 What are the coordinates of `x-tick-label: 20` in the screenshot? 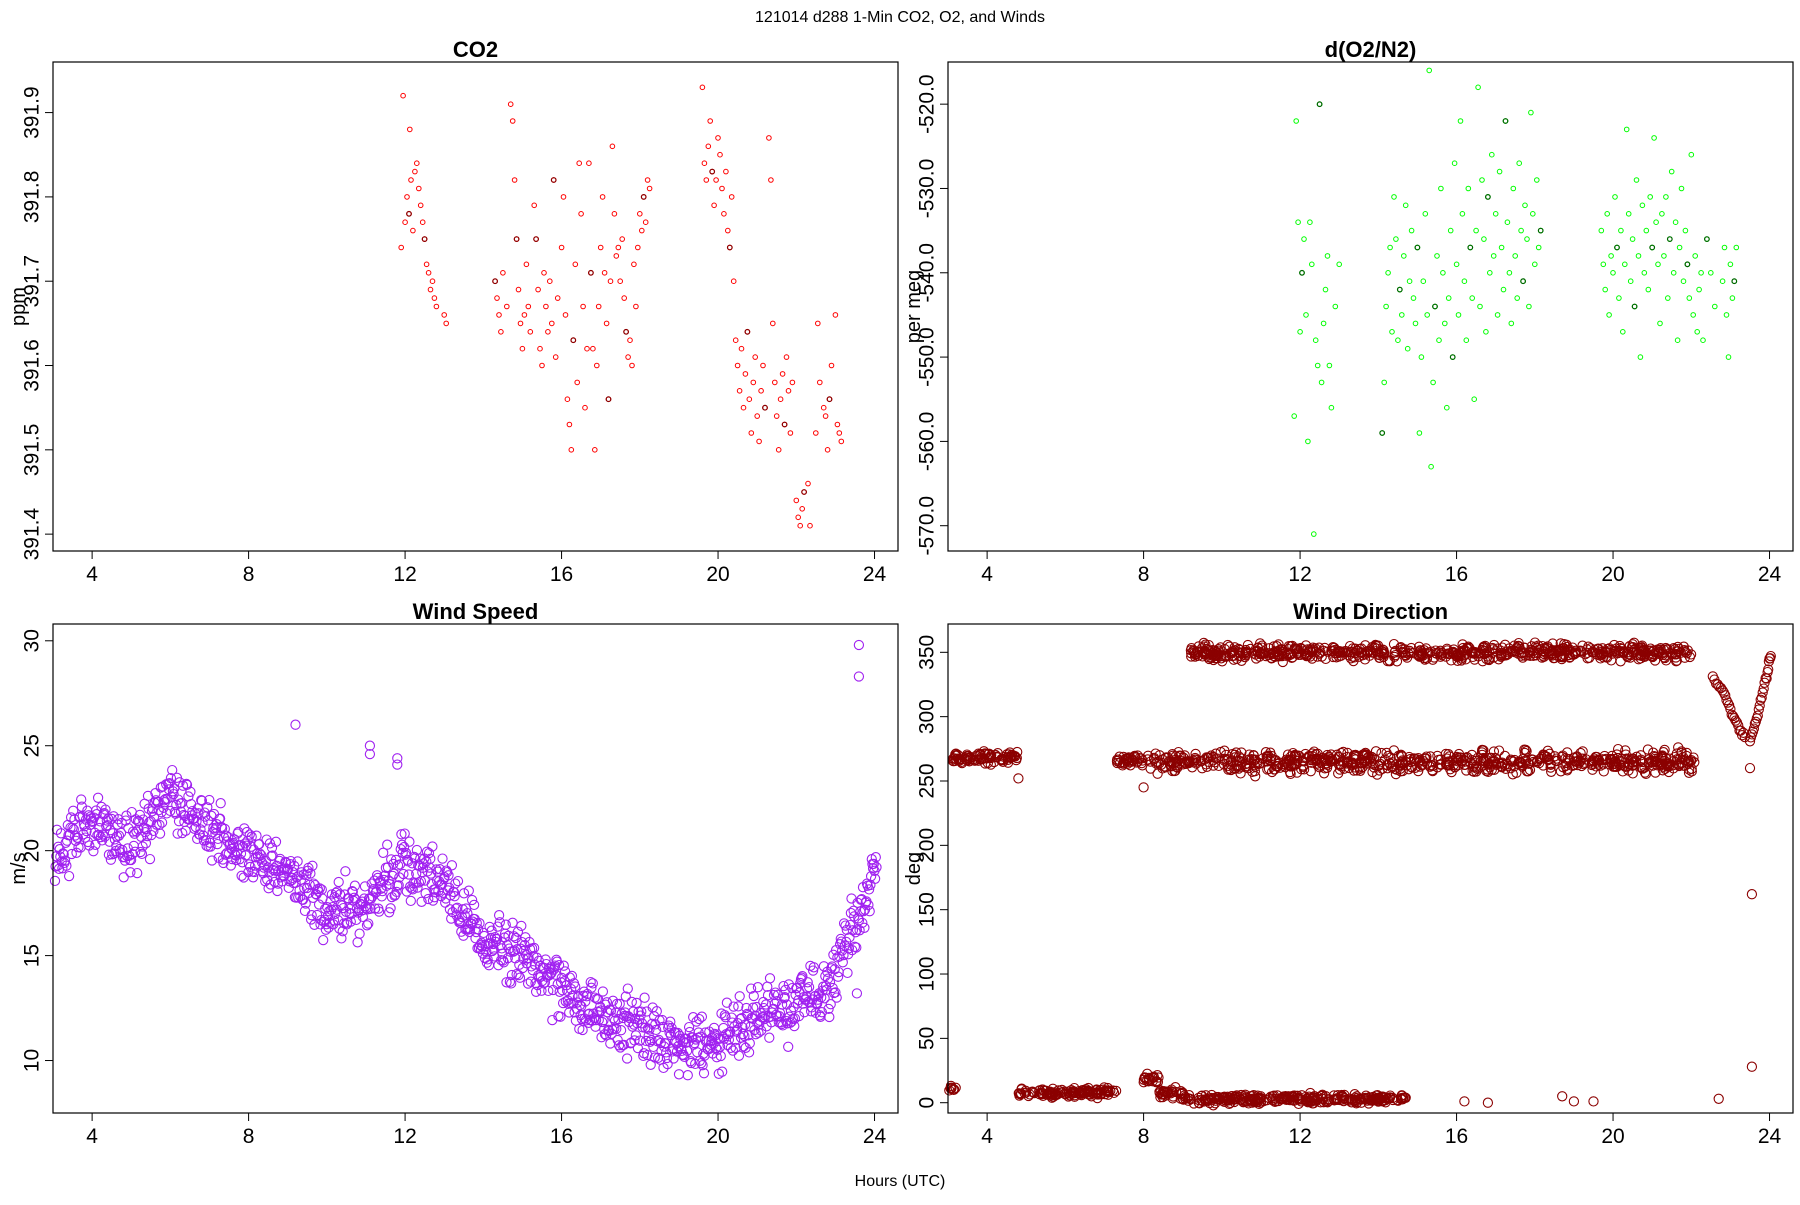 It's located at (717, 574).